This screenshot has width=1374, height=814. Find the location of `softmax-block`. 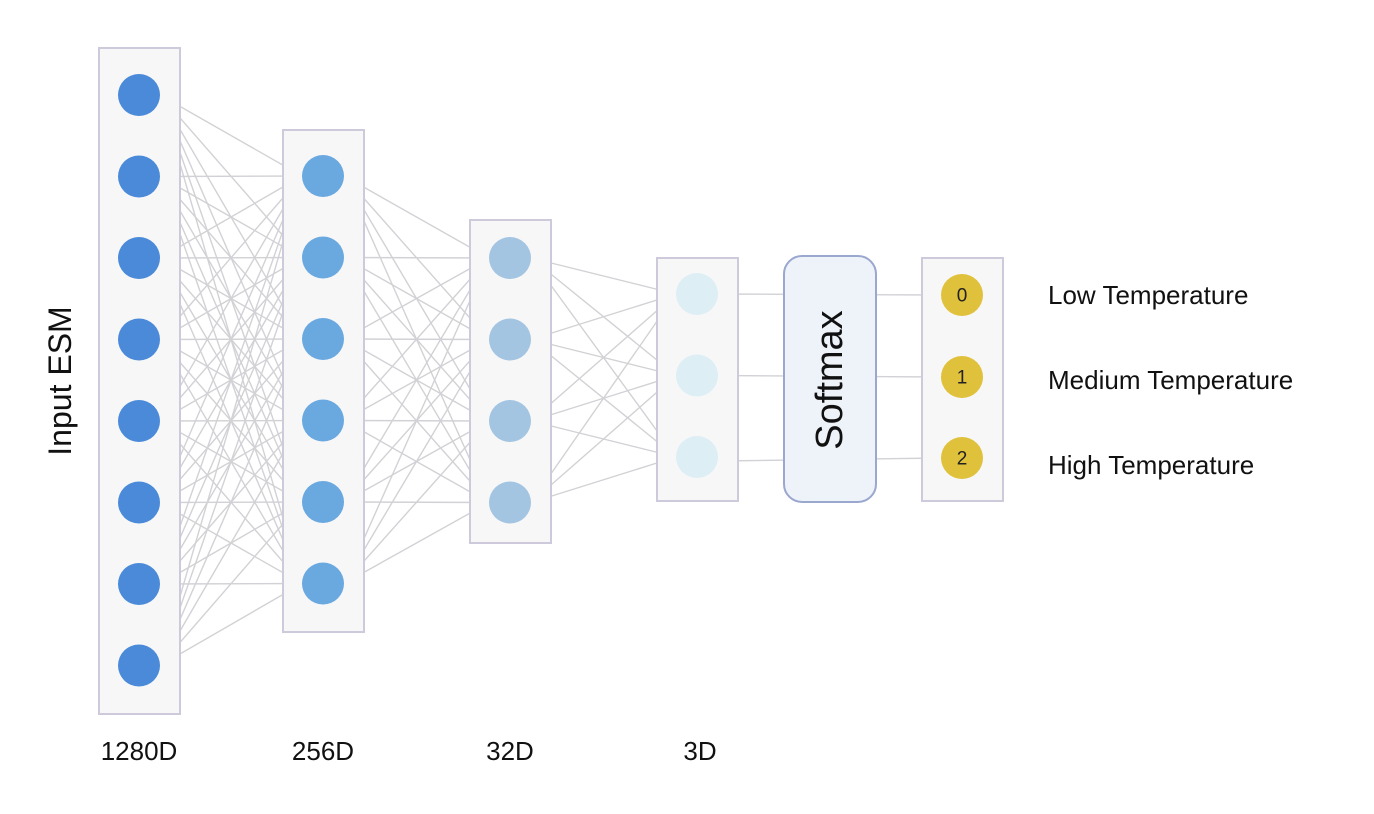

softmax-block is located at coordinates (830, 379).